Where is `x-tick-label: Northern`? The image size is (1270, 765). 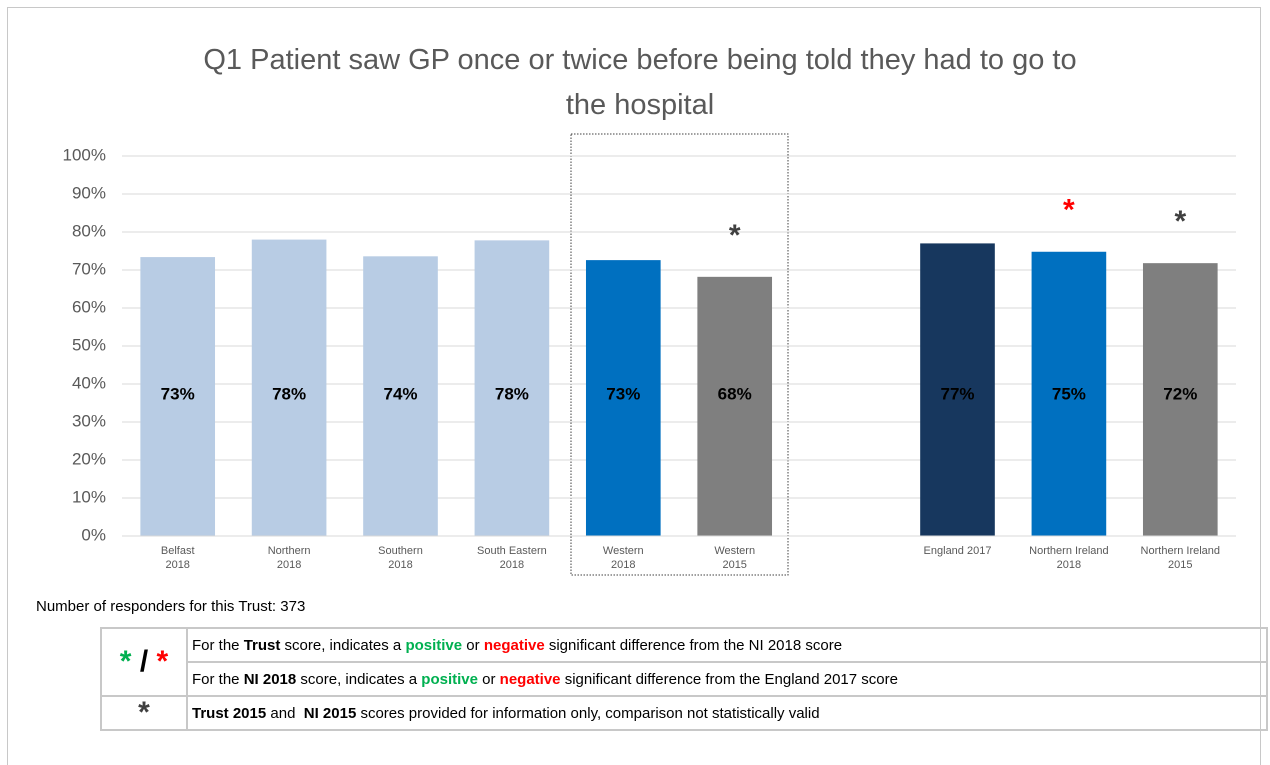 x-tick-label: Northern is located at coordinates (289, 551).